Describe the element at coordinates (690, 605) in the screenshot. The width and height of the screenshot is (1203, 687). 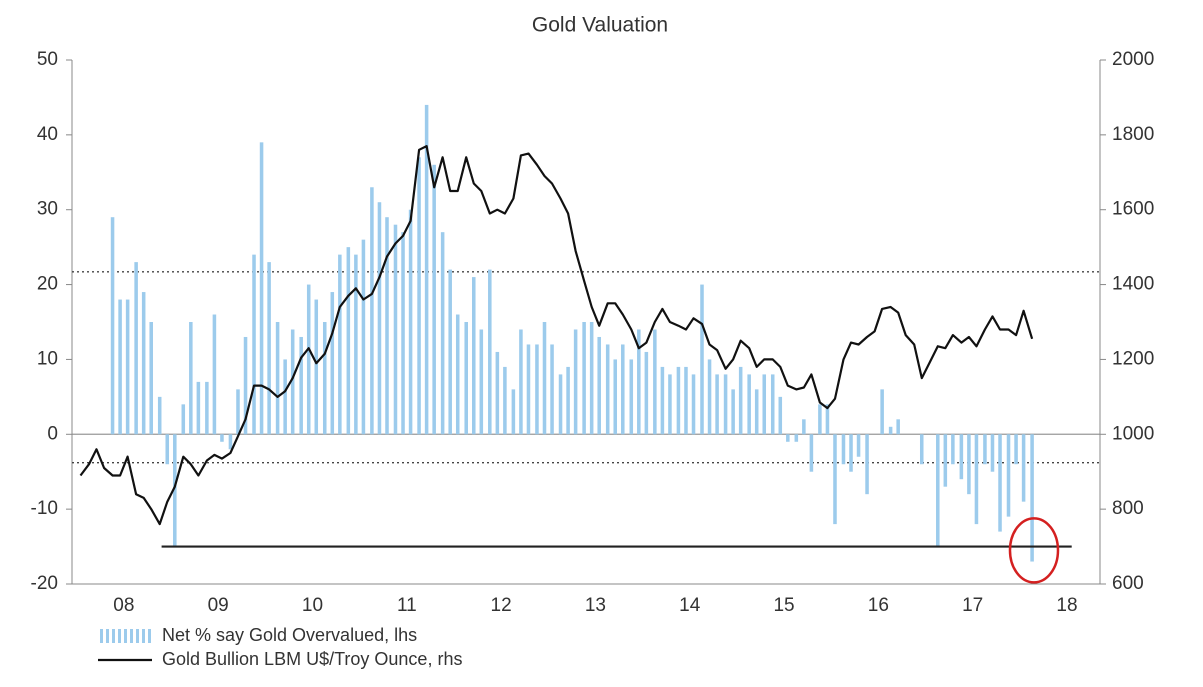
I see `x-tick-label: 14` at that location.